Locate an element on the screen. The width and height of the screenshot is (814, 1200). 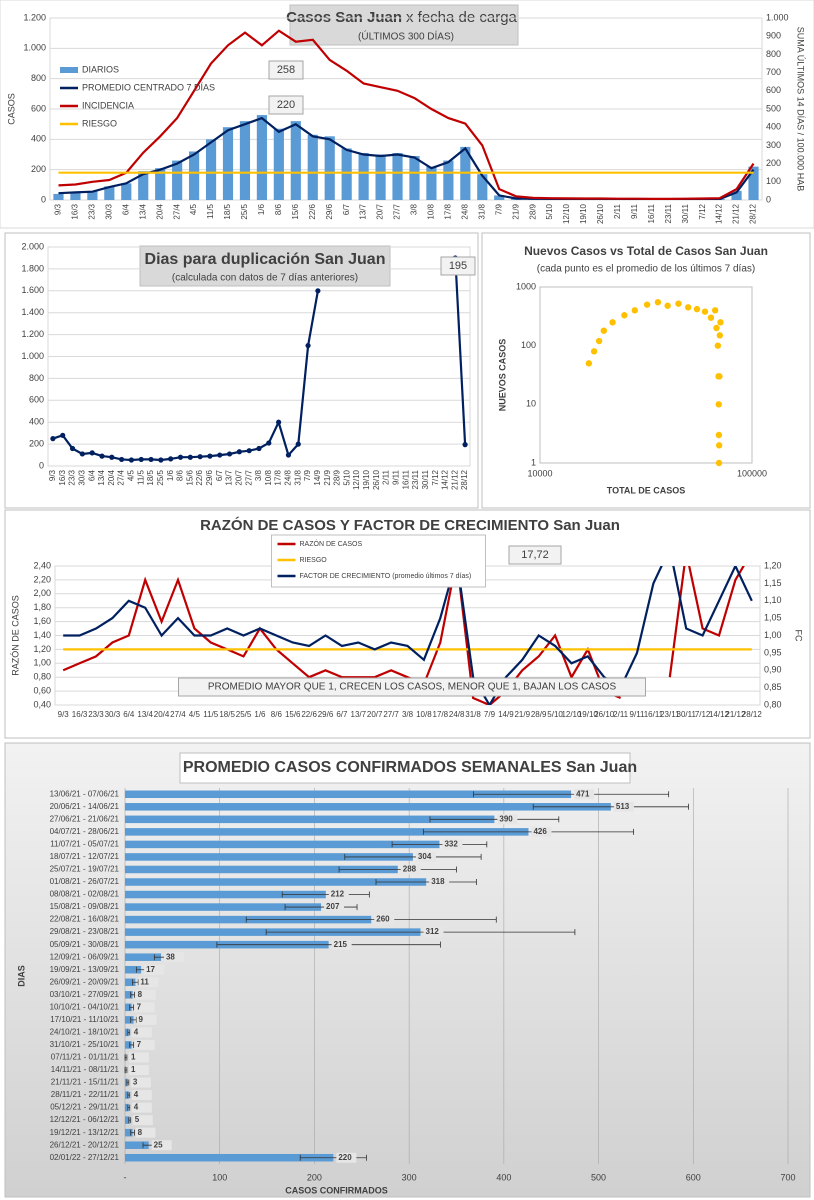
x-tick-label: 1/6 is located at coordinates (260, 714).